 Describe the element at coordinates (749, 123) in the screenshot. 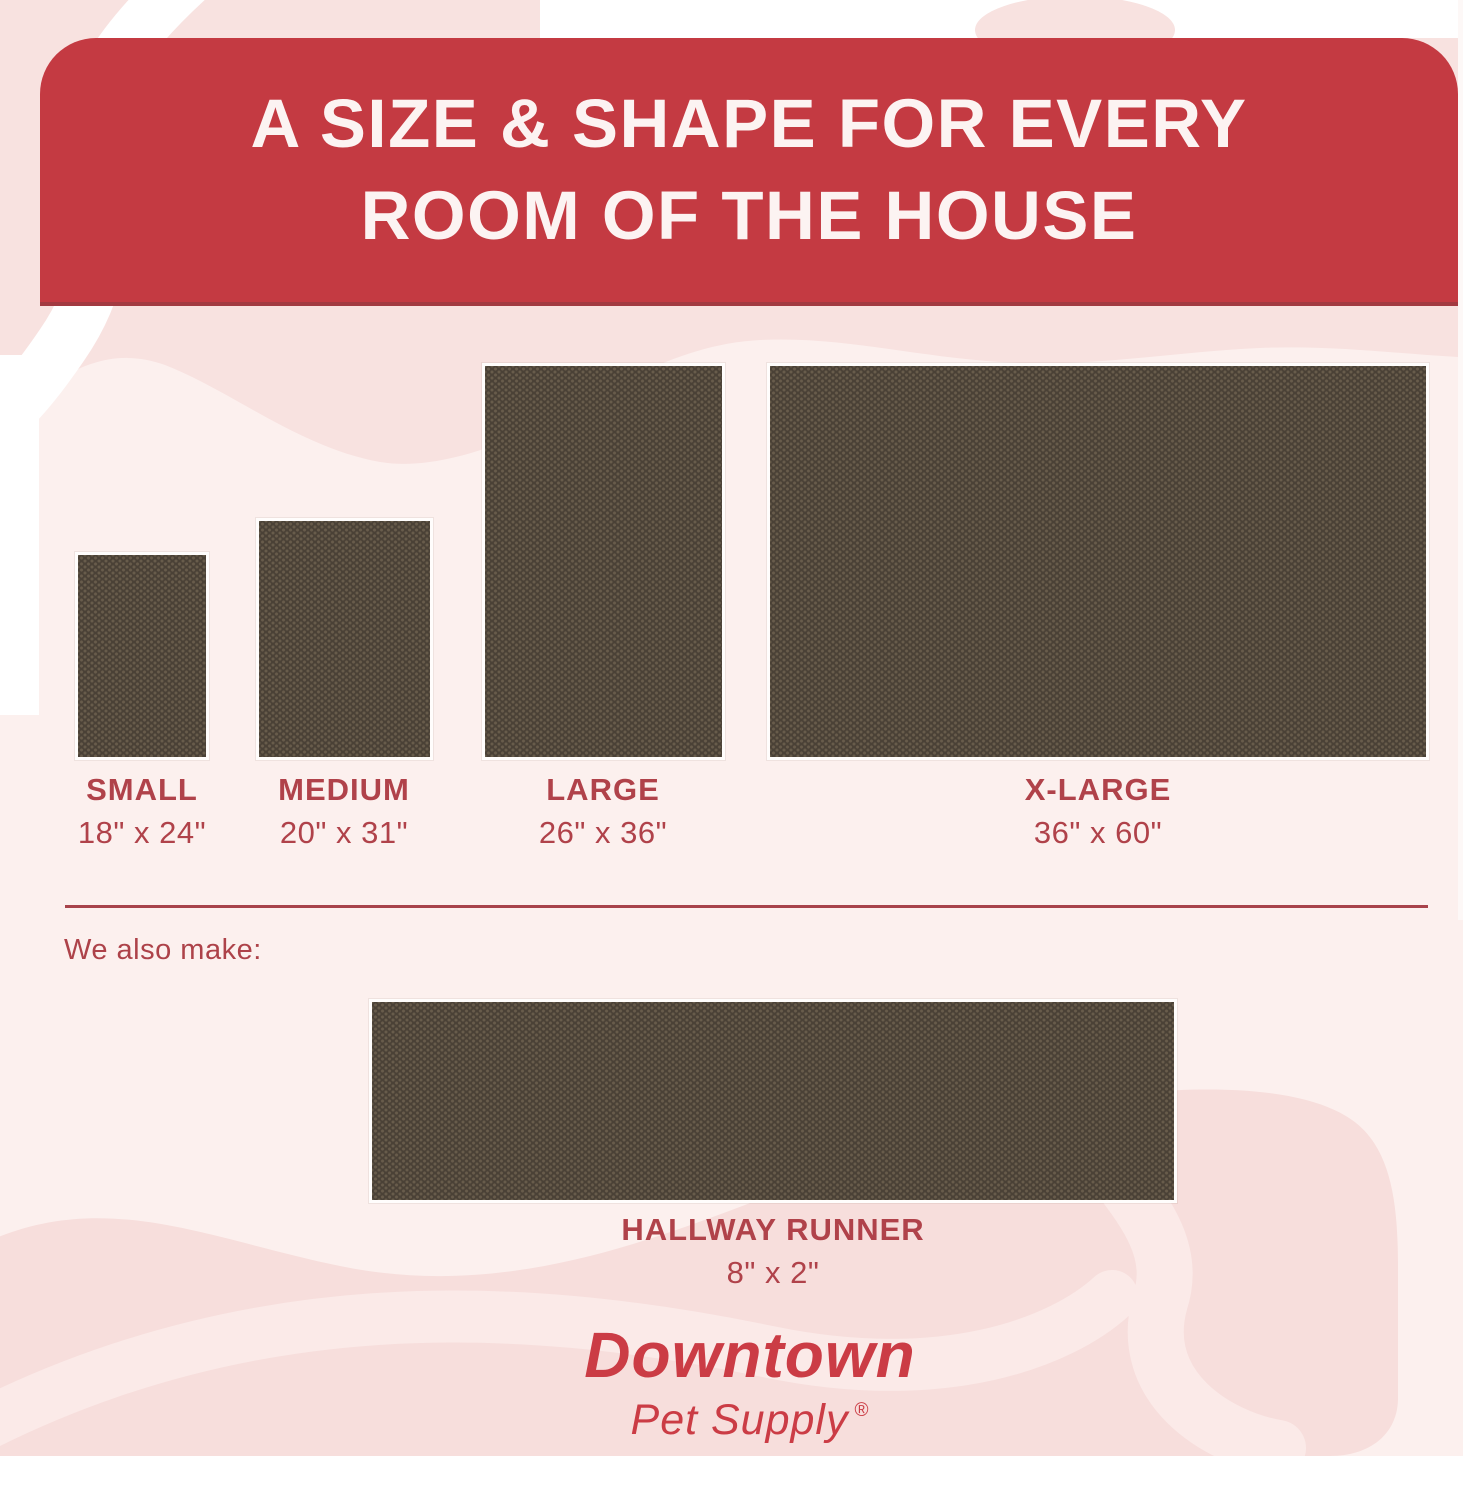

I see `title-line-1: A SIZE & SHAPE FOR EVERY` at that location.